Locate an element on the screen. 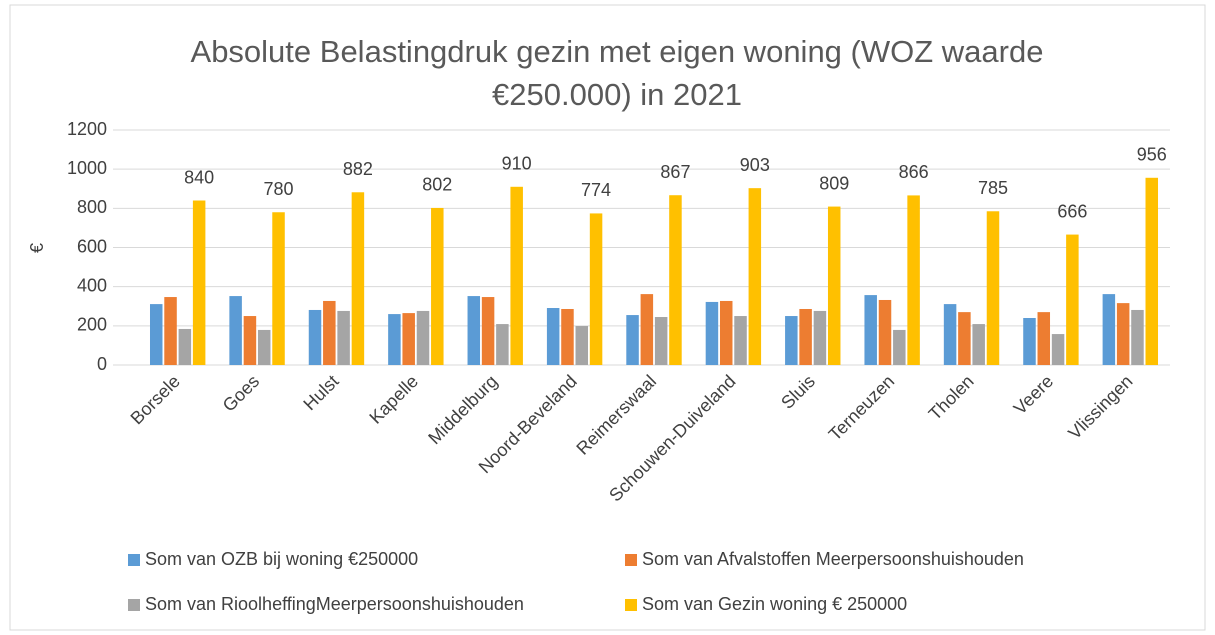 Image resolution: width=1215 pixels, height=635 pixels. y-axis-label: € is located at coordinates (37, 248).